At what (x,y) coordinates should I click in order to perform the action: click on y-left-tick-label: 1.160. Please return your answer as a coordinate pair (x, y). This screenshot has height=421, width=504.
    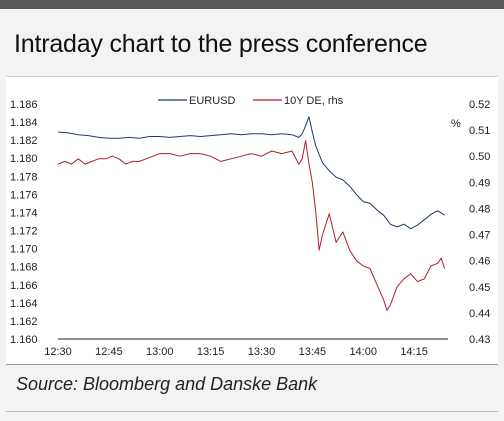
    Looking at the image, I should click on (24, 340).